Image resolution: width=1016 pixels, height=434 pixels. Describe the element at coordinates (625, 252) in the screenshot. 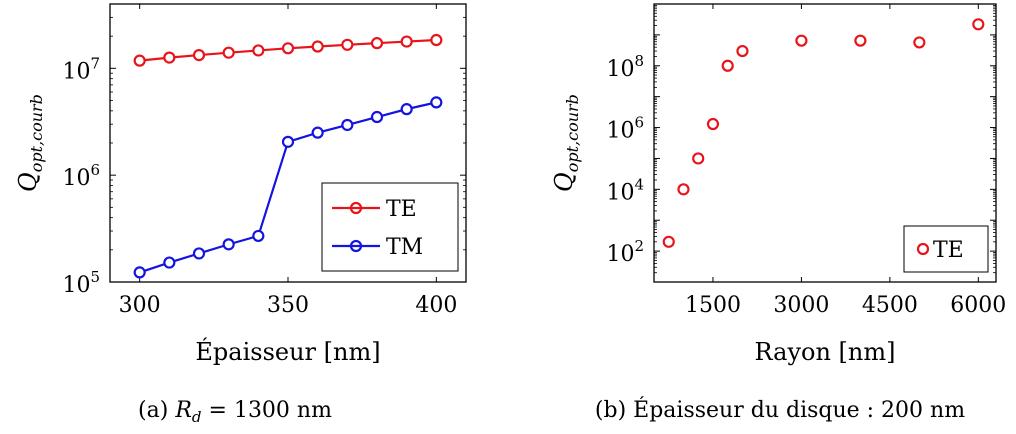

I see `chart-b-ytick-label-0: 10²` at that location.